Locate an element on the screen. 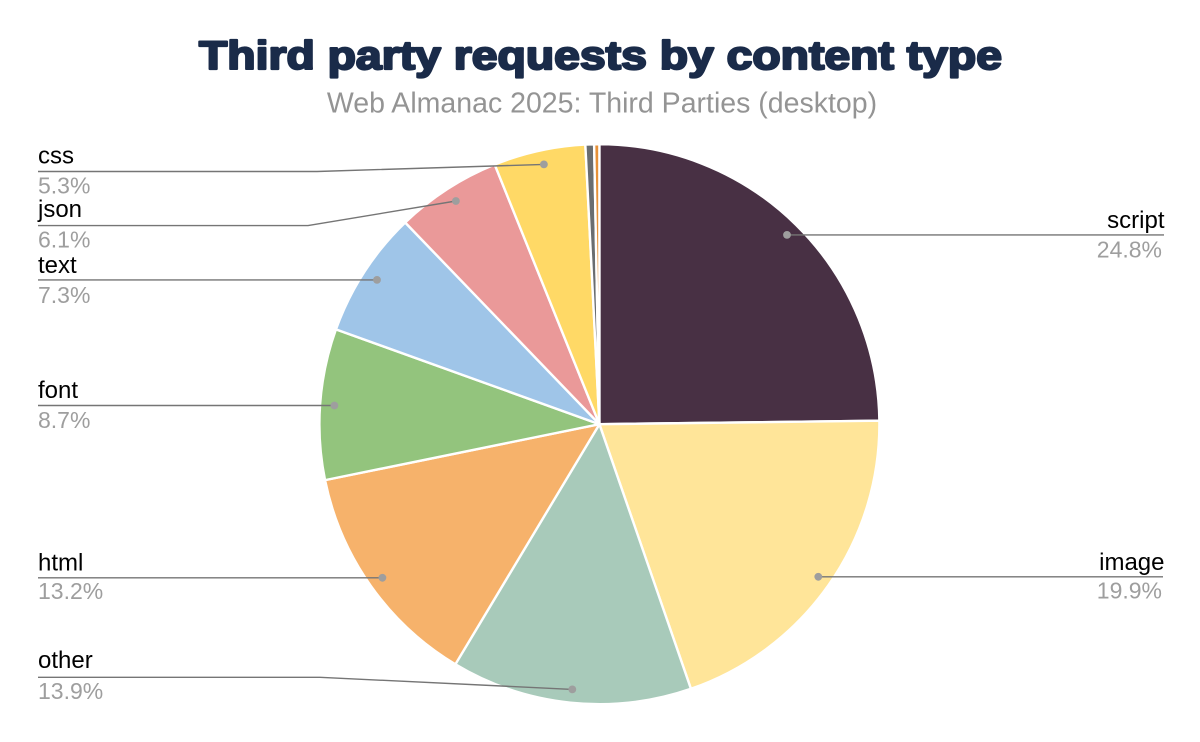  svg-text: image is located at coordinates (1131, 562).